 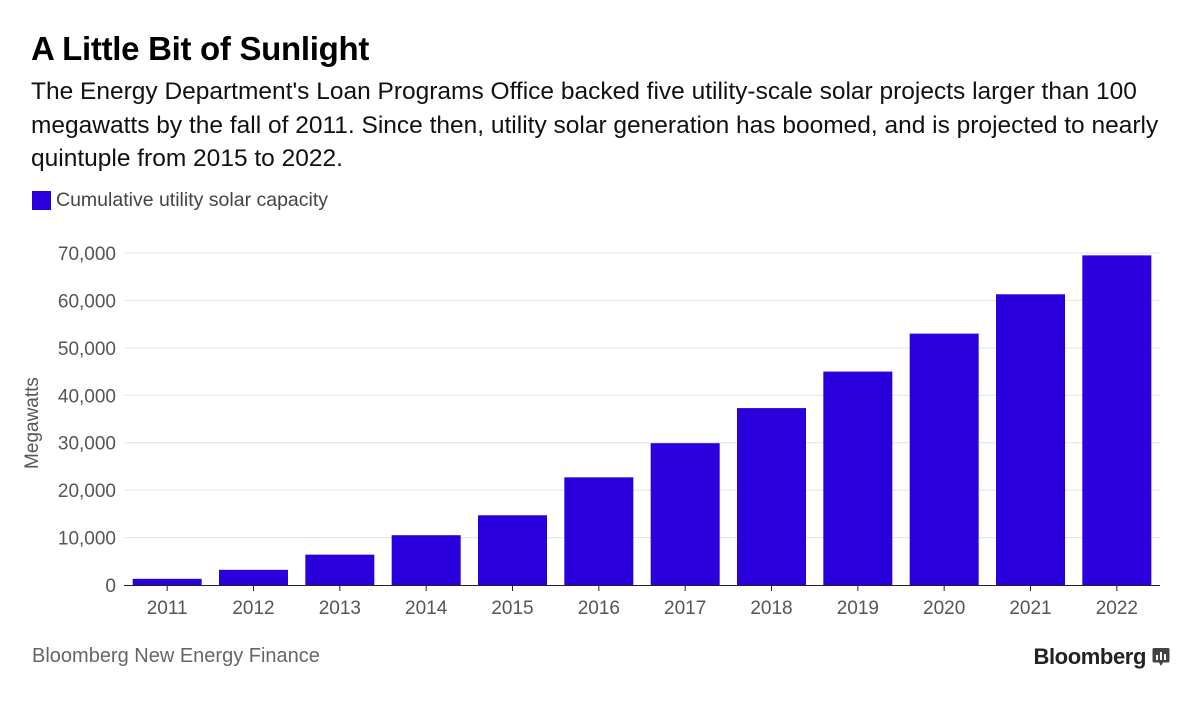 What do you see at coordinates (771, 608) in the screenshot?
I see `x-tick-label: 2018` at bounding box center [771, 608].